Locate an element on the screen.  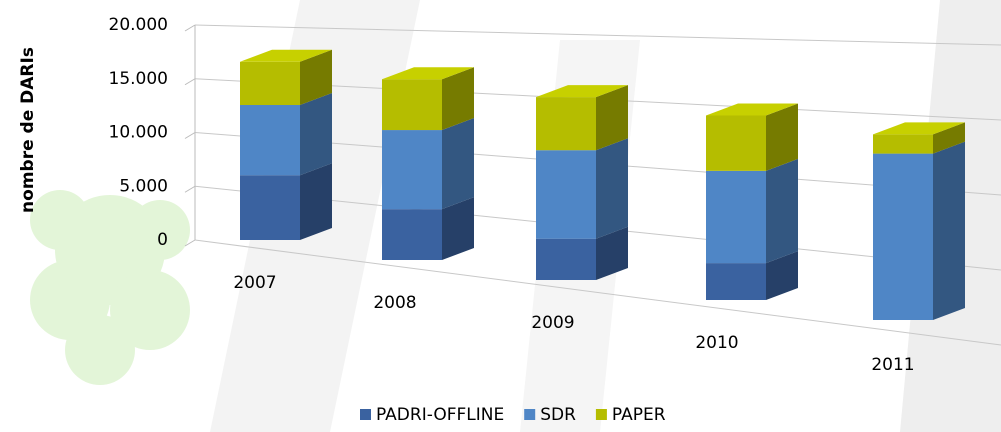
x-tick-label: 2011 is located at coordinates (892, 365).